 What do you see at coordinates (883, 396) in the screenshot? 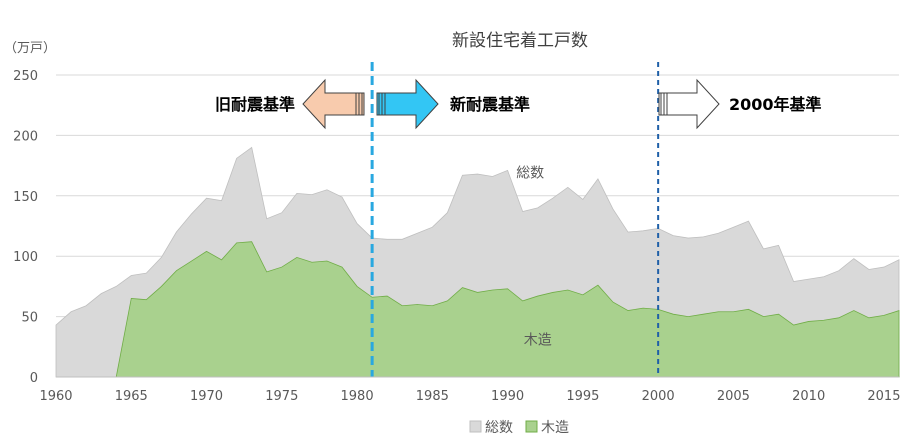
I see `x-tick-label: 2015` at bounding box center [883, 396].